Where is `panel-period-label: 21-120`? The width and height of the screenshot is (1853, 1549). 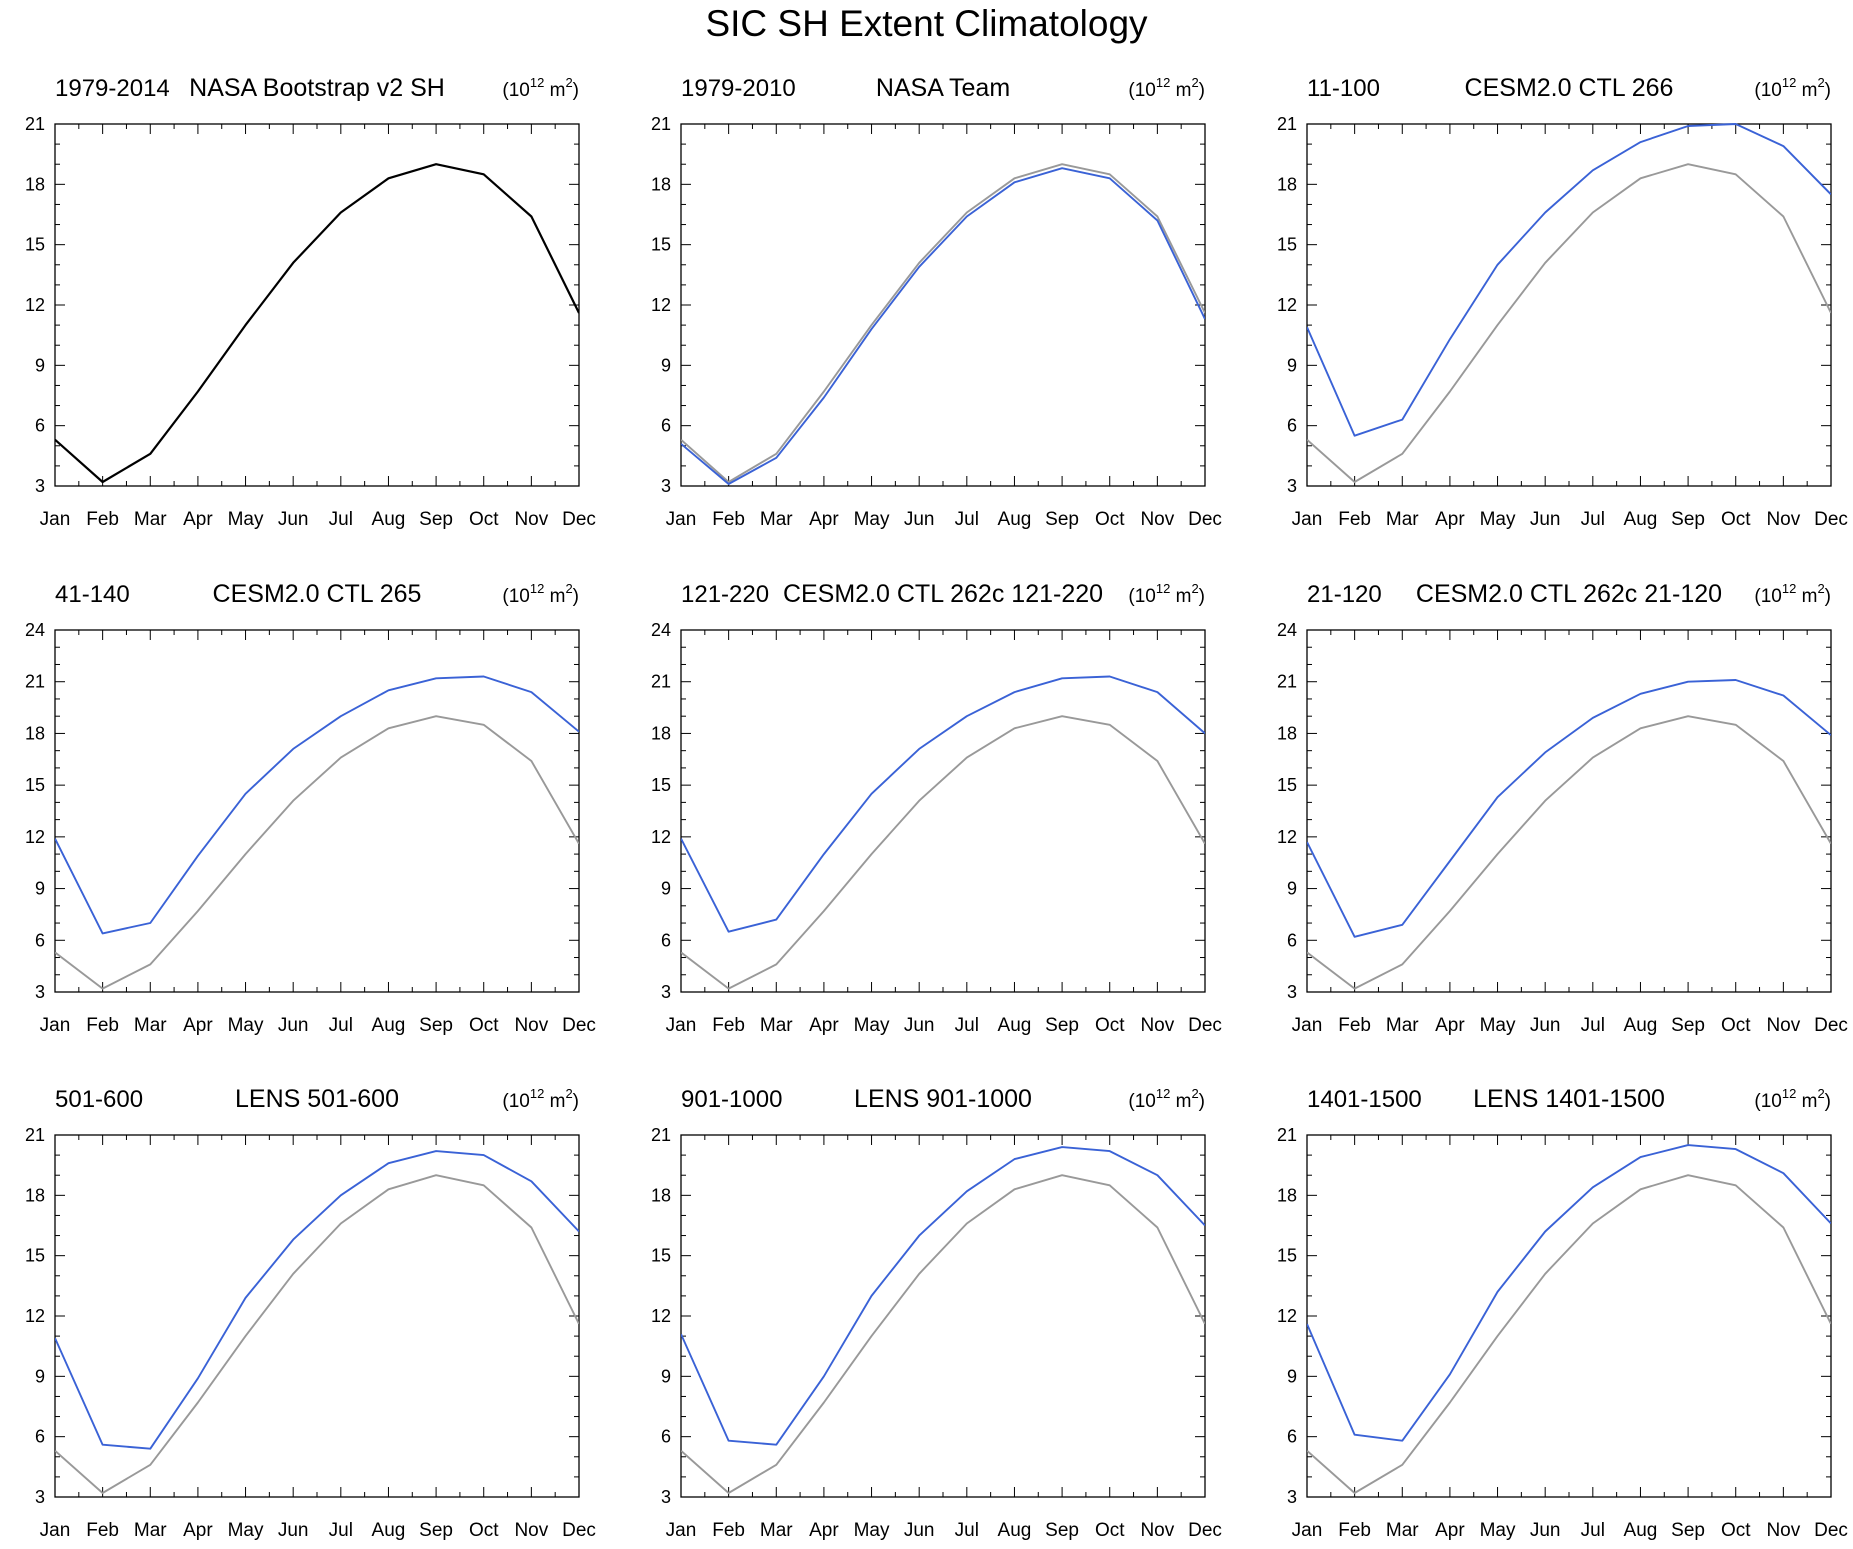 panel-period-label: 21-120 is located at coordinates (1344, 594).